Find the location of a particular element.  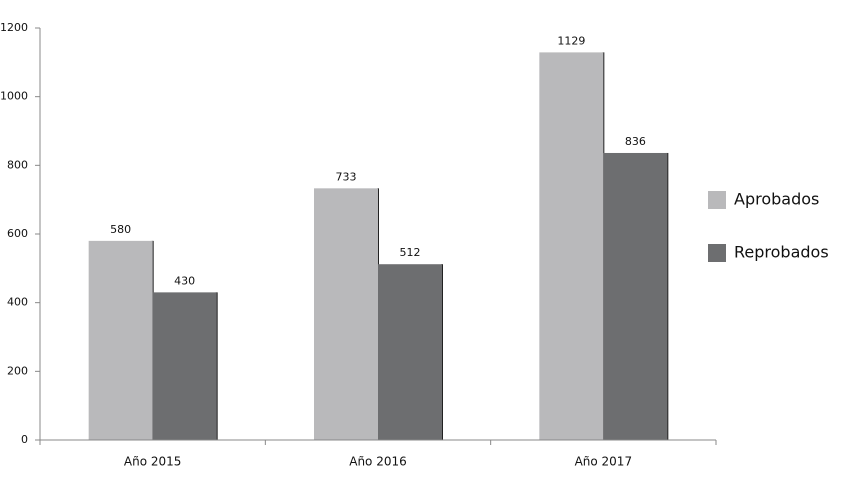

x-tick-label: Año 2016 is located at coordinates (378, 462).